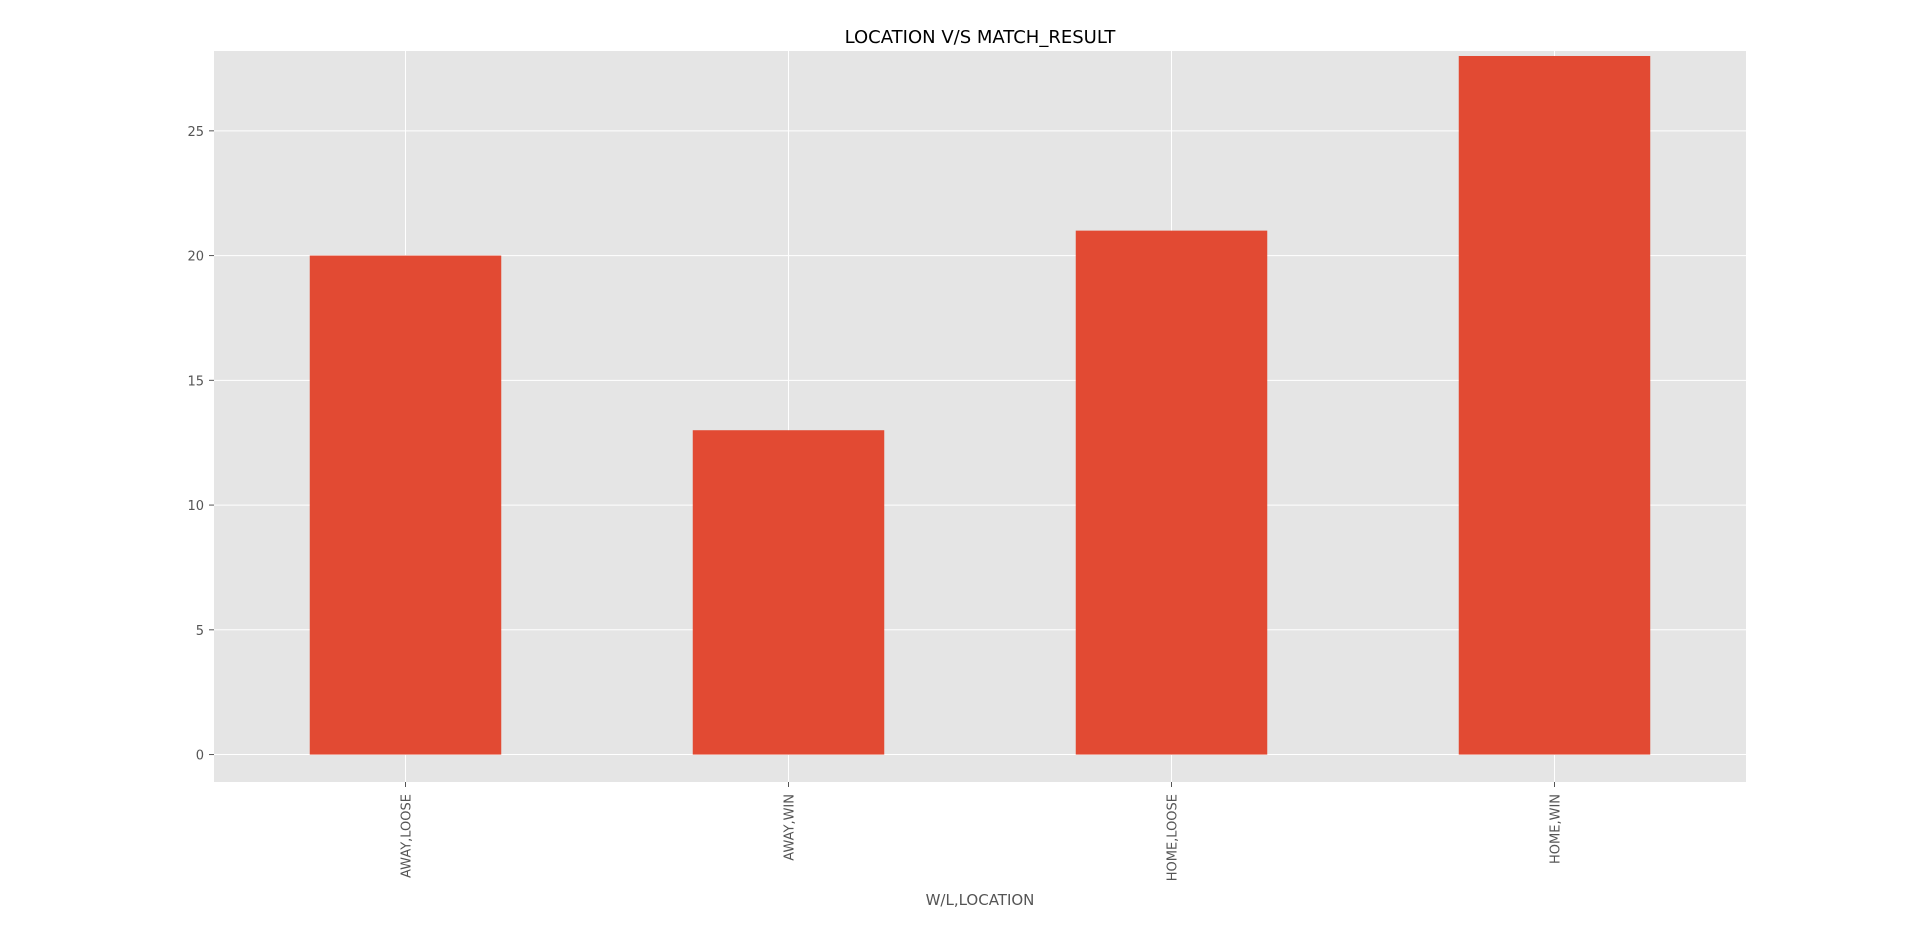 Image resolution: width=1920 pixels, height=927 pixels. Describe the element at coordinates (981, 37) in the screenshot. I see `chart-title: LOCATION V/S MATCH_RESULT` at that location.